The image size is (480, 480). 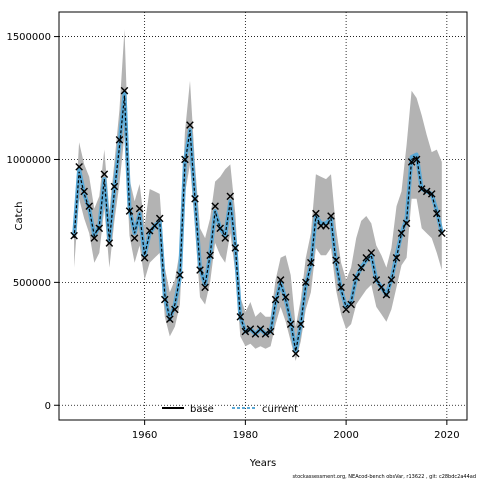 I want to click on y-tick-label: 0, so click(x=48, y=406).